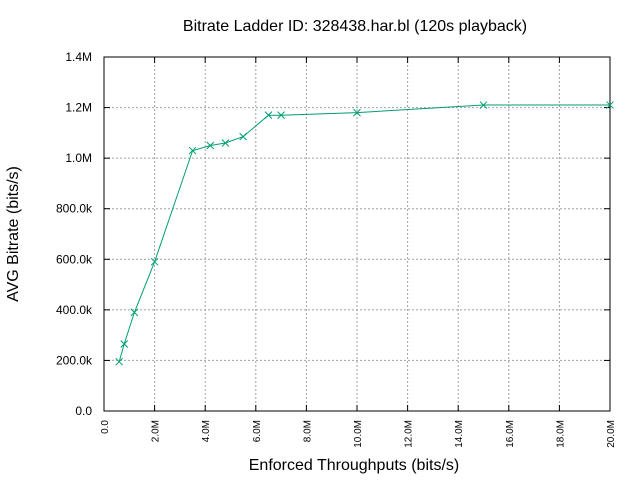 This screenshot has height=480, width=640. I want to click on x-tick-label: 12.0M, so click(409, 434).